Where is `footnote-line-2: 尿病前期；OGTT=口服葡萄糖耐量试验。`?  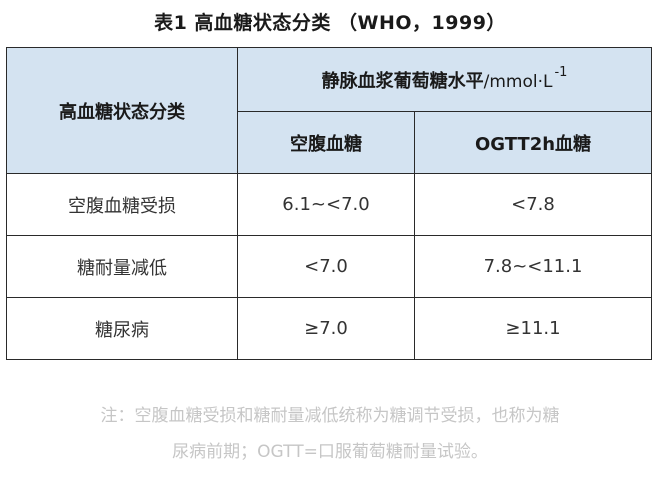 footnote-line-2: 尿病前期；OGTT=口服葡萄糖耐量试验。 is located at coordinates (330, 452).